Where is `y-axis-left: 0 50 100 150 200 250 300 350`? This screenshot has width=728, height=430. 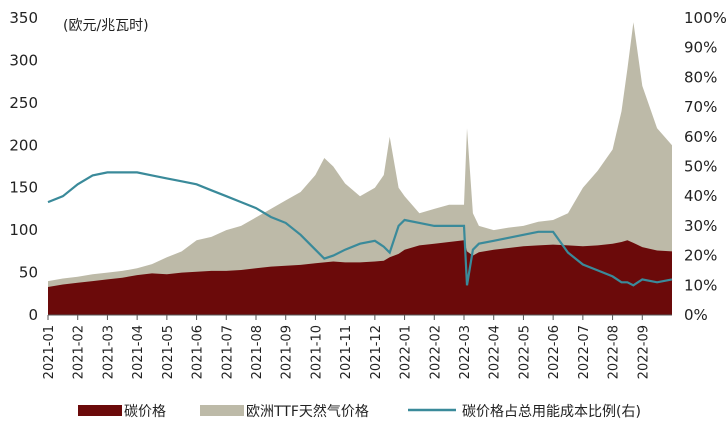 y-axis-left: 0 50 100 150 200 250 300 350 is located at coordinates (23, 166).